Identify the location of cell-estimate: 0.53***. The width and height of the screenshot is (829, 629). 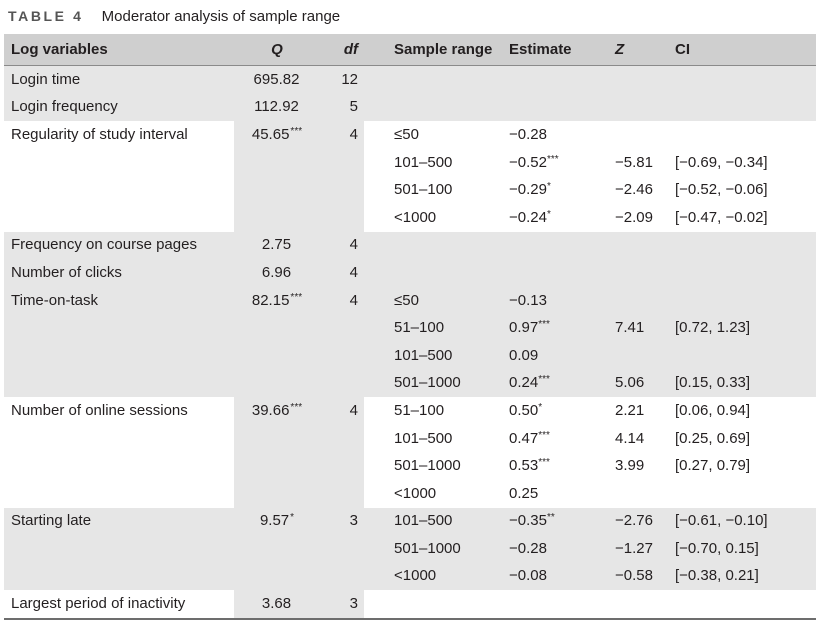
(529, 466).